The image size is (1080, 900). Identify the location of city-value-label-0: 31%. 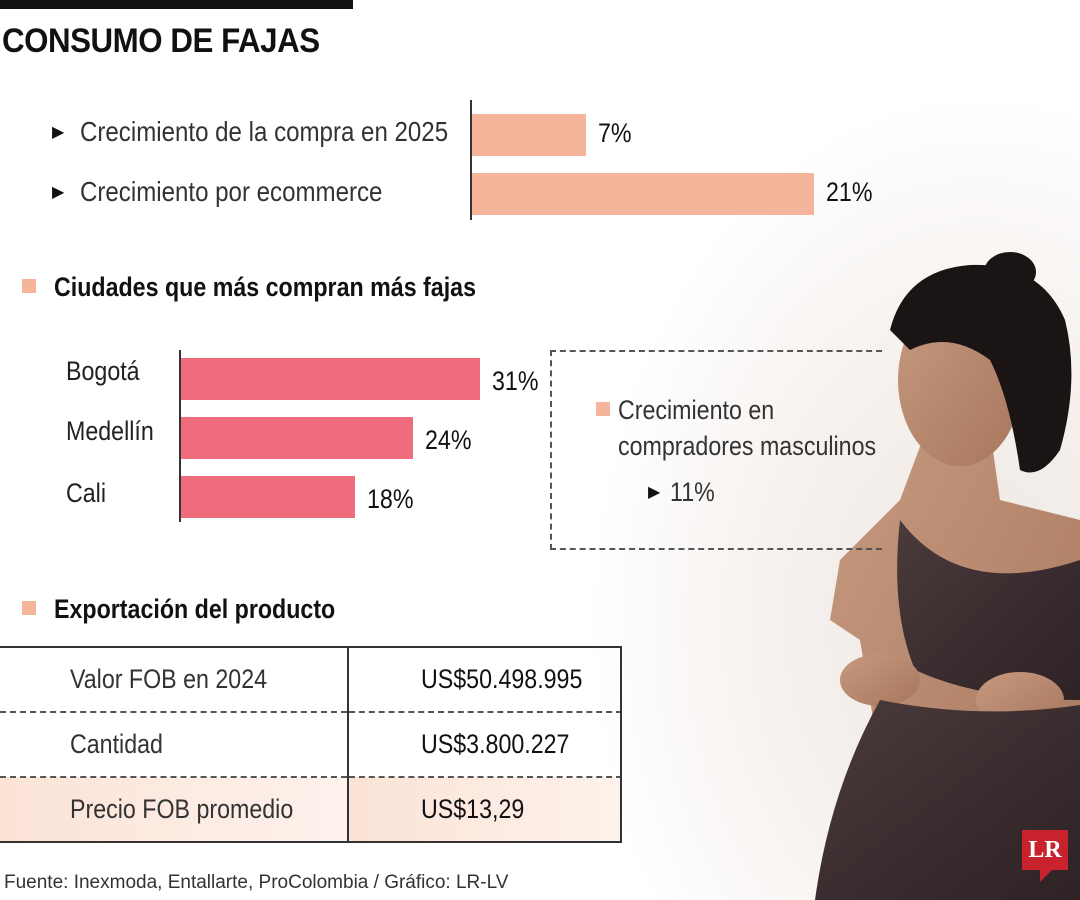
(515, 381).